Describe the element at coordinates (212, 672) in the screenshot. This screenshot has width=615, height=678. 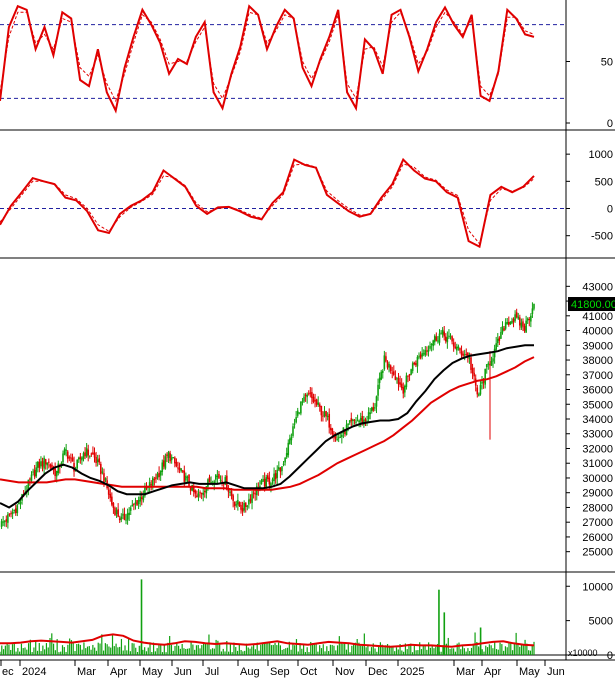
I see `x-tick-label: Jul` at that location.